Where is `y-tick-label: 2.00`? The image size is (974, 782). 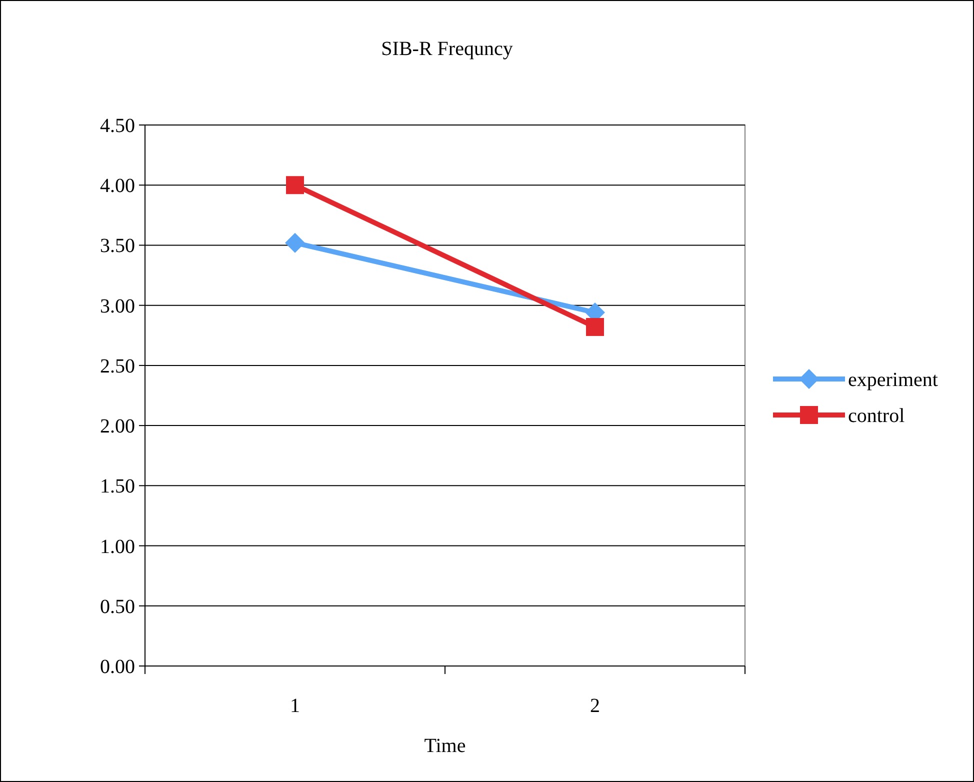
y-tick-label: 2.00 is located at coordinates (117, 427).